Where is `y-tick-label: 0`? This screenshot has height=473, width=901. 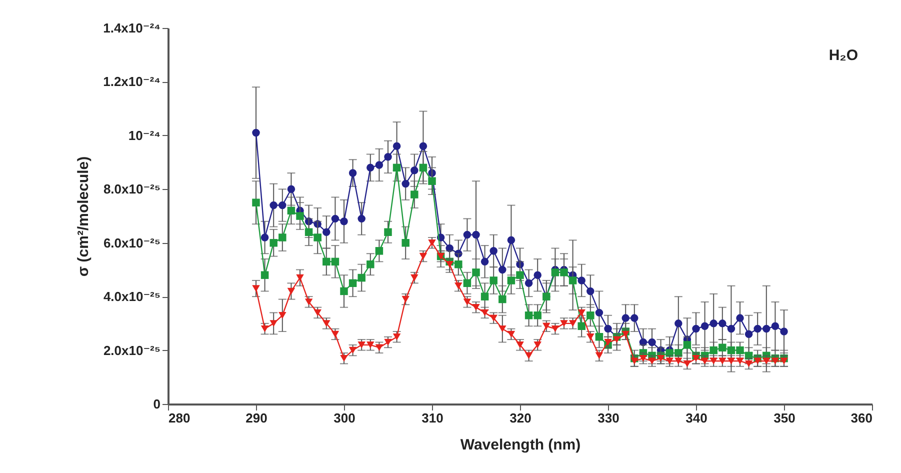 y-tick-label: 0 is located at coordinates (156, 404).